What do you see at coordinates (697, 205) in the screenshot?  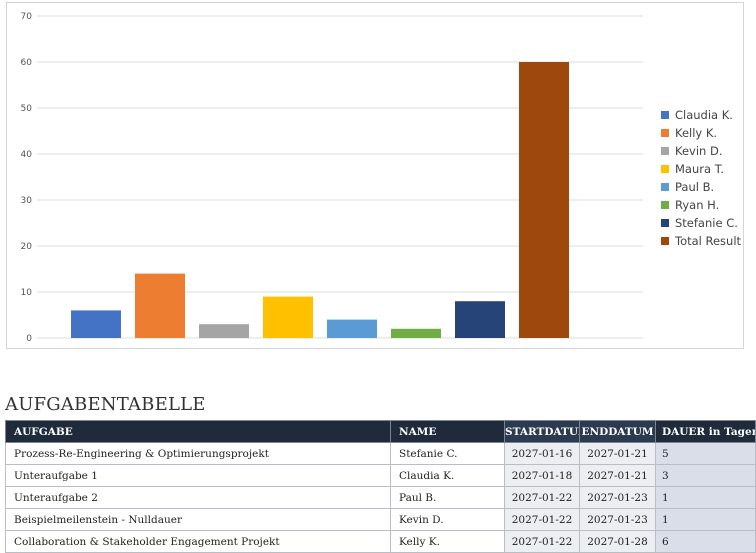 I see `legend-label: Ryan H.` at bounding box center [697, 205].